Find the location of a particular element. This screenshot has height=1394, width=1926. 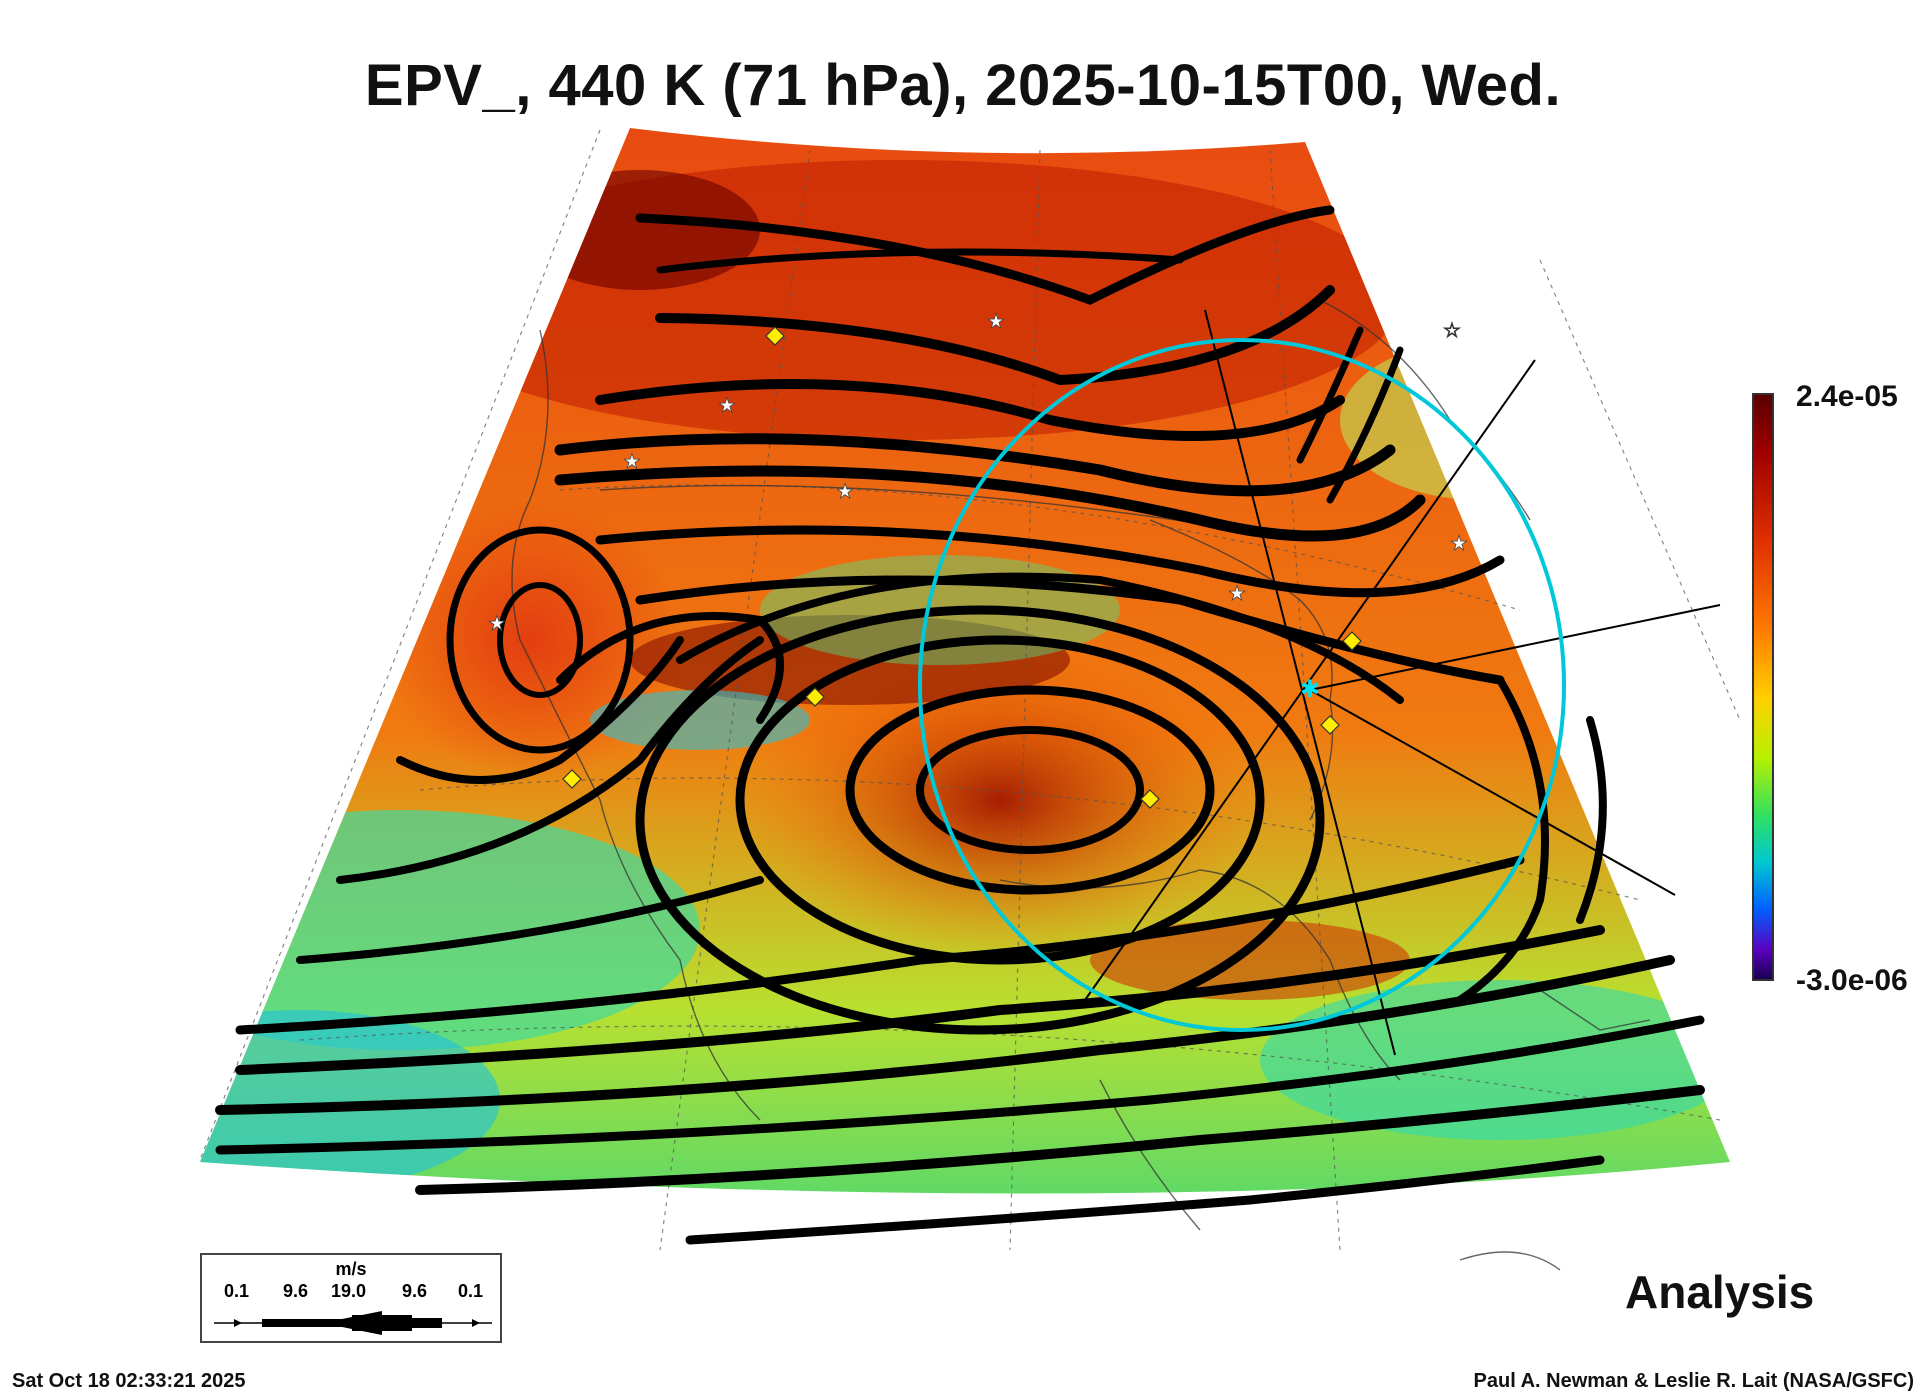

timestamp: Sat Oct 18 02:33:21 2025 is located at coordinates (129, 1381).